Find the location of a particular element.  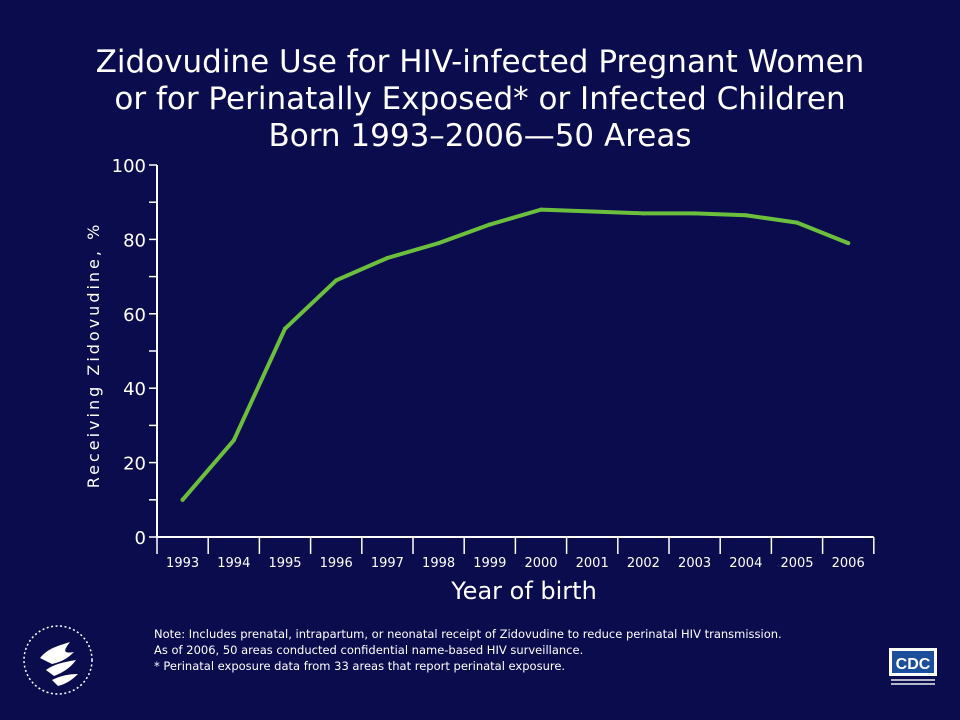

data-point-1998 is located at coordinates (438, 243).